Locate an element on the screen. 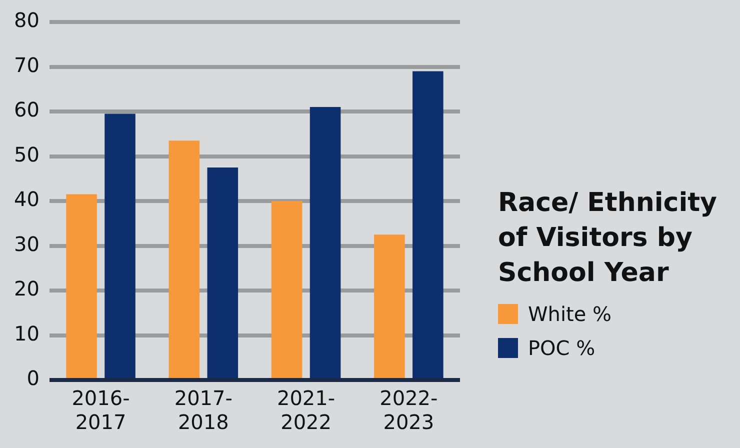 Image resolution: width=740 pixels, height=448 pixels. y-tick-label: 60 is located at coordinates (27, 110).